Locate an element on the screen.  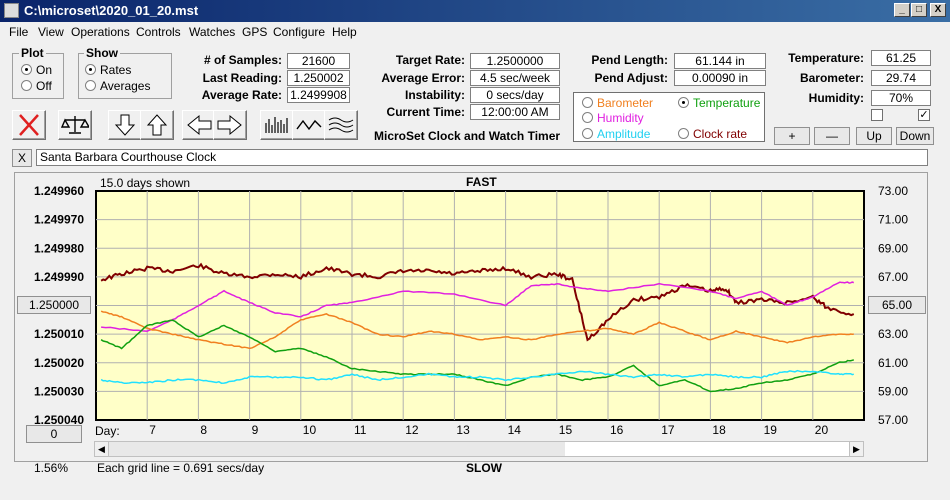
pend-length-label: Pend Length: is located at coordinates (629, 60).